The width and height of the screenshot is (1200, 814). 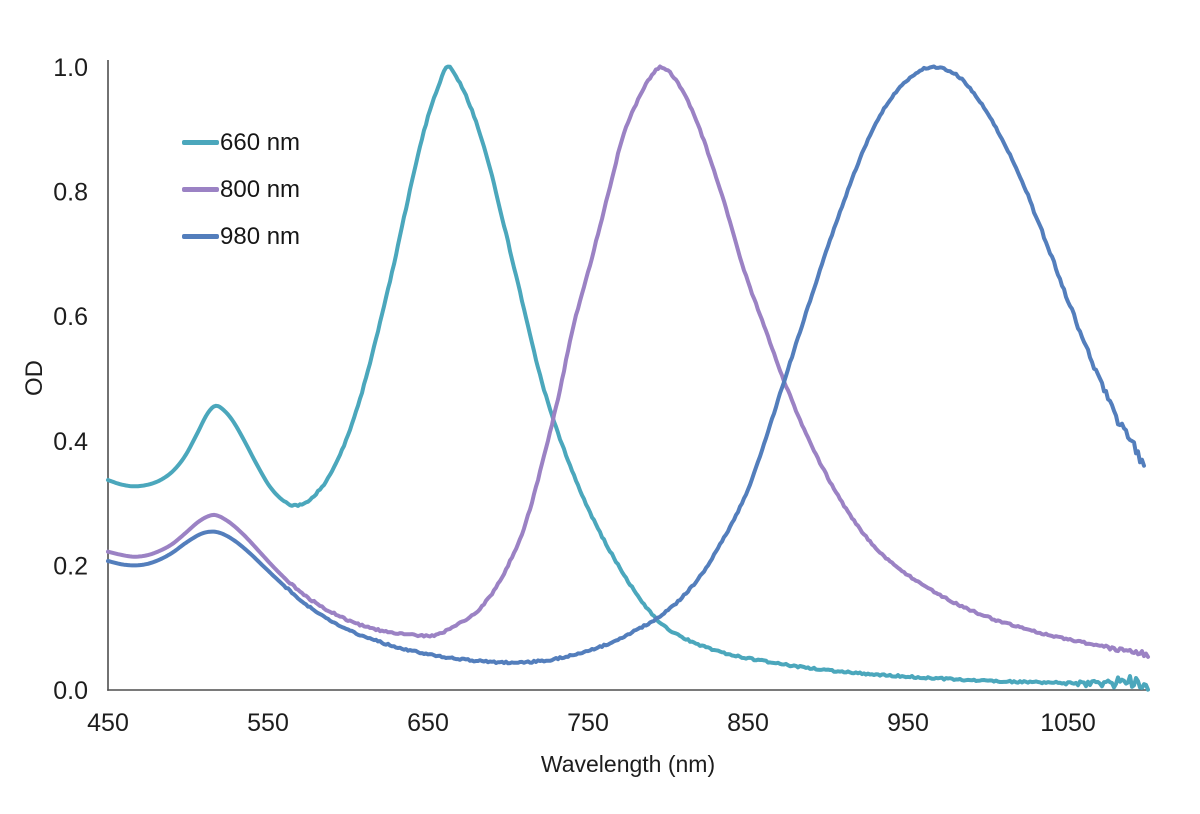 I want to click on y-tick-0.2: 0.2, so click(x=70, y=566).